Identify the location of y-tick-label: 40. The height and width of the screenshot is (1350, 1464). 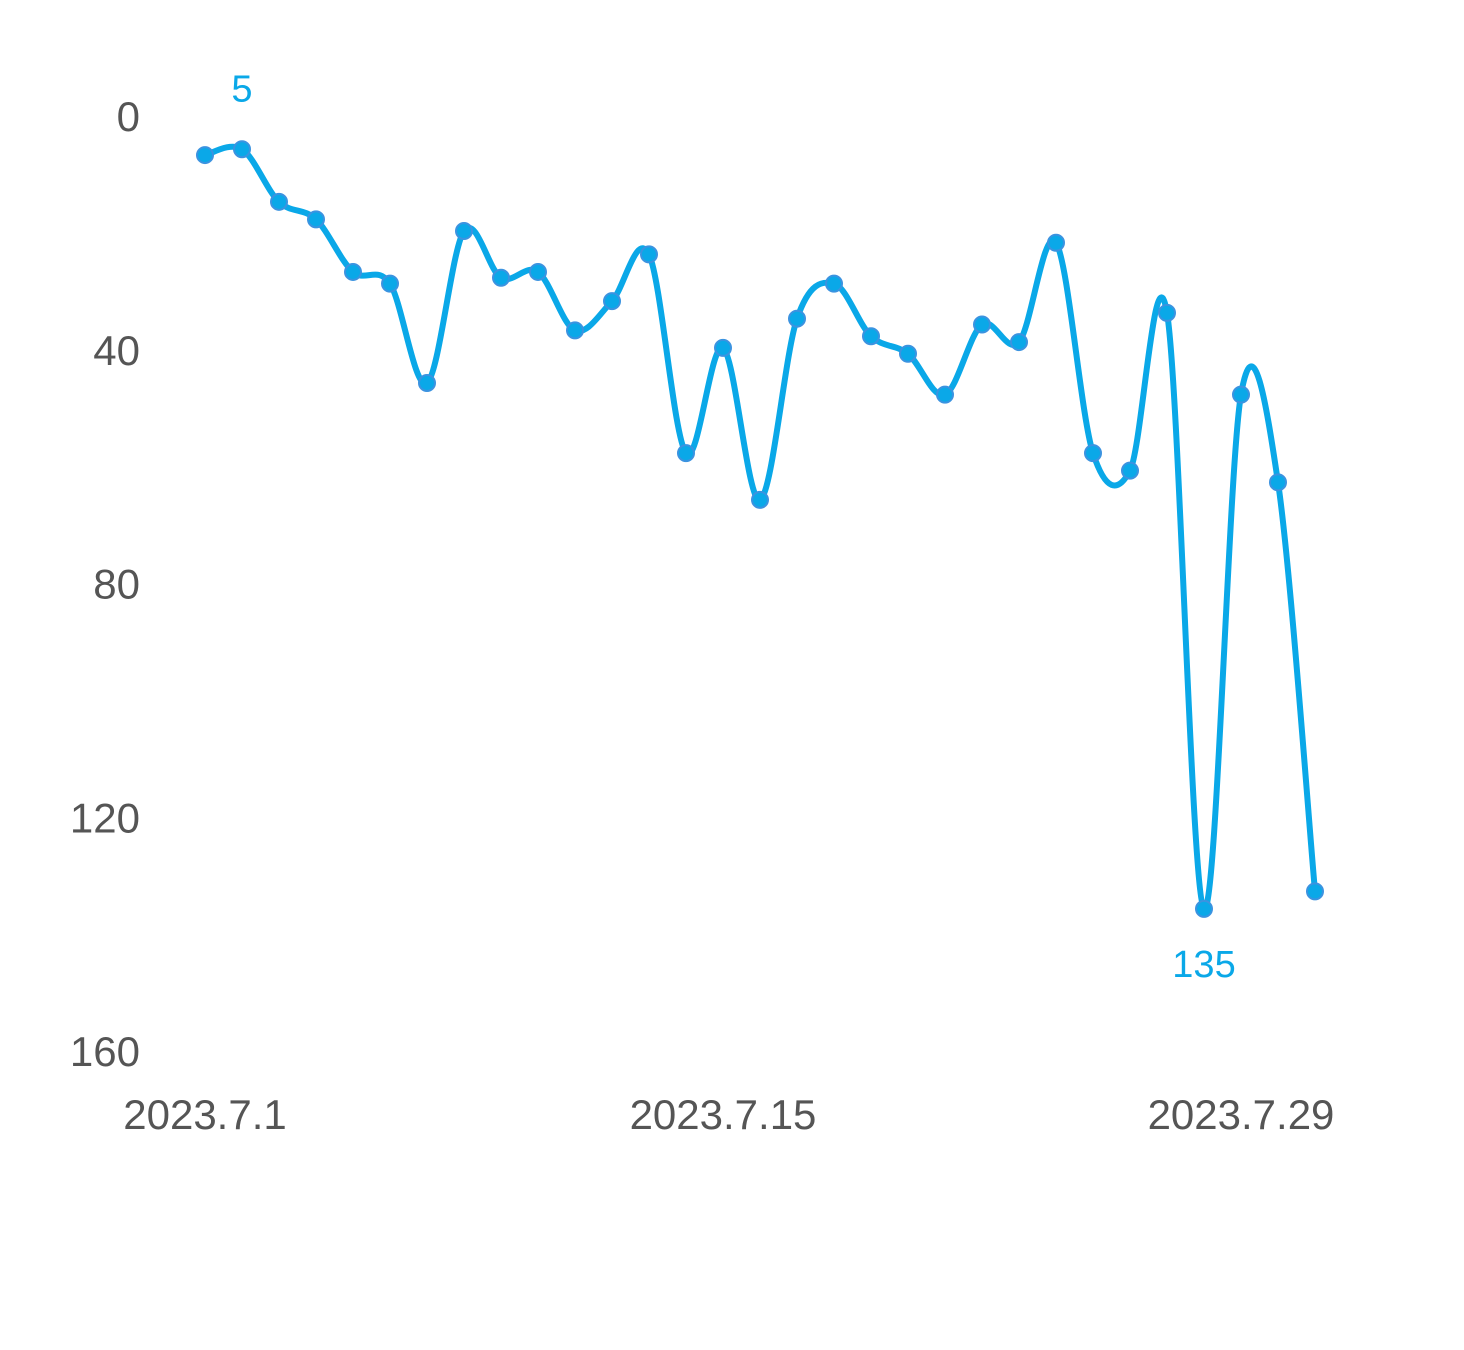
(116, 350).